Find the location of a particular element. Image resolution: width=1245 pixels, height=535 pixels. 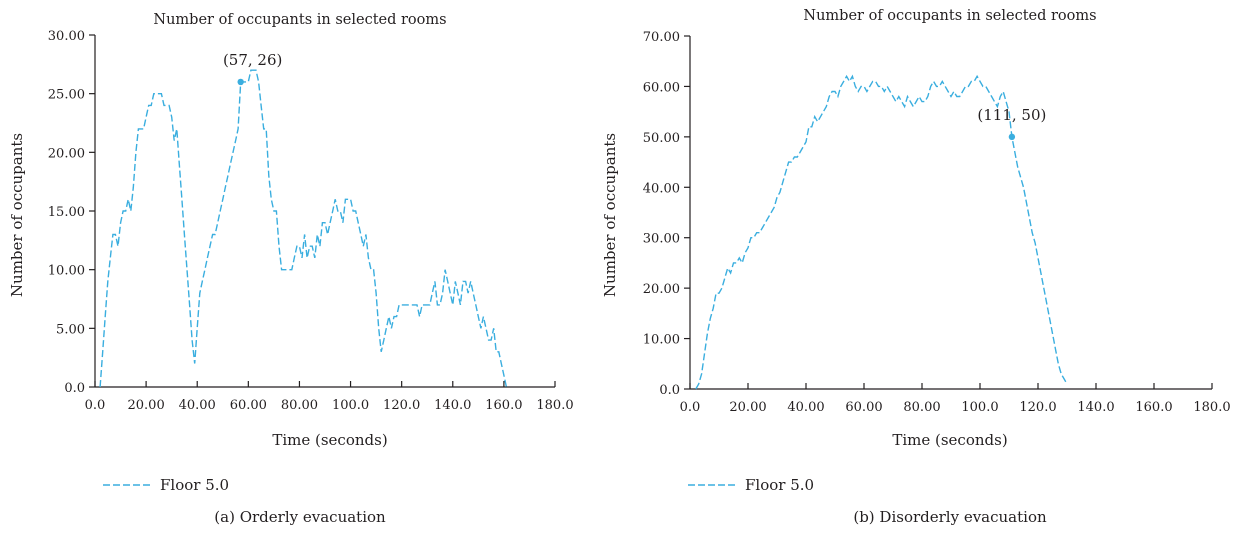

y-tick-labels: 0.0 10.00 20.00 30.00 40.00 50.00 60.00 70.00 is located at coordinates (661, 214).